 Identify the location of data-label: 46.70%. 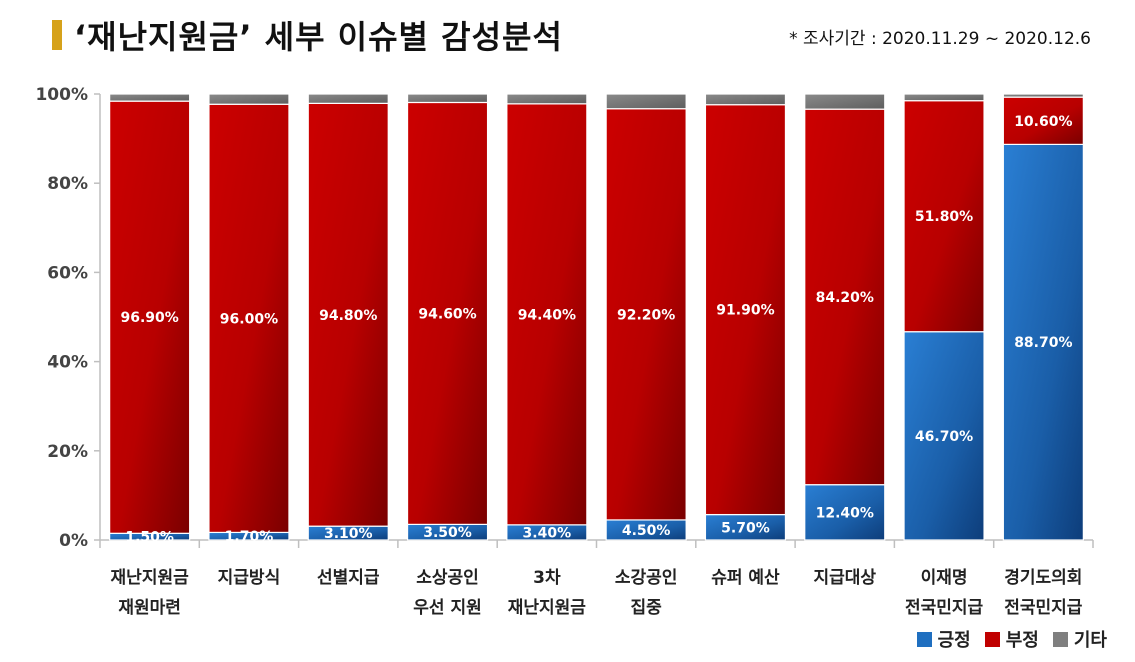
(944, 437).